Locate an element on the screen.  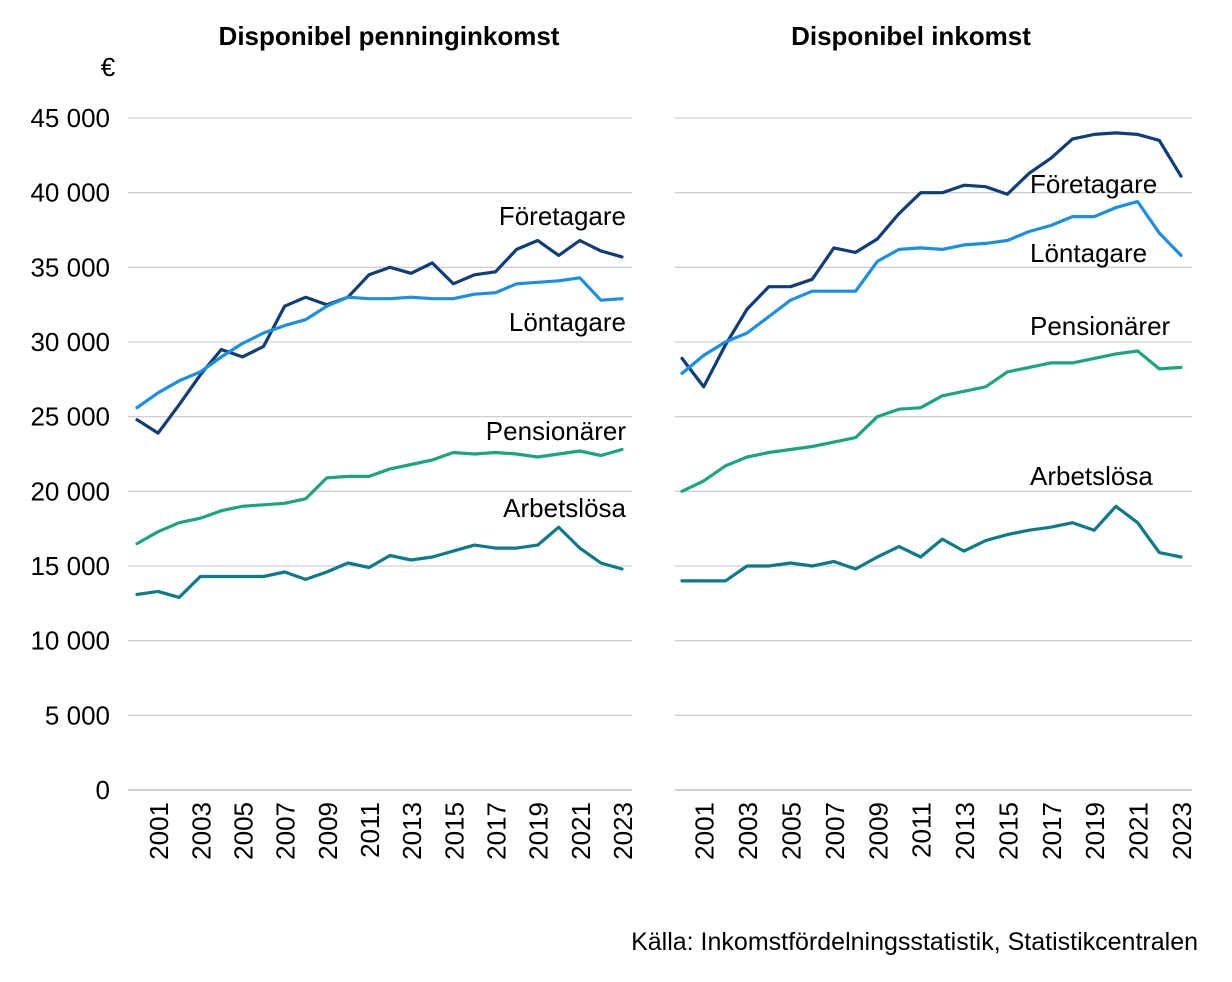
y-axis-unit: € is located at coordinates (108, 67).